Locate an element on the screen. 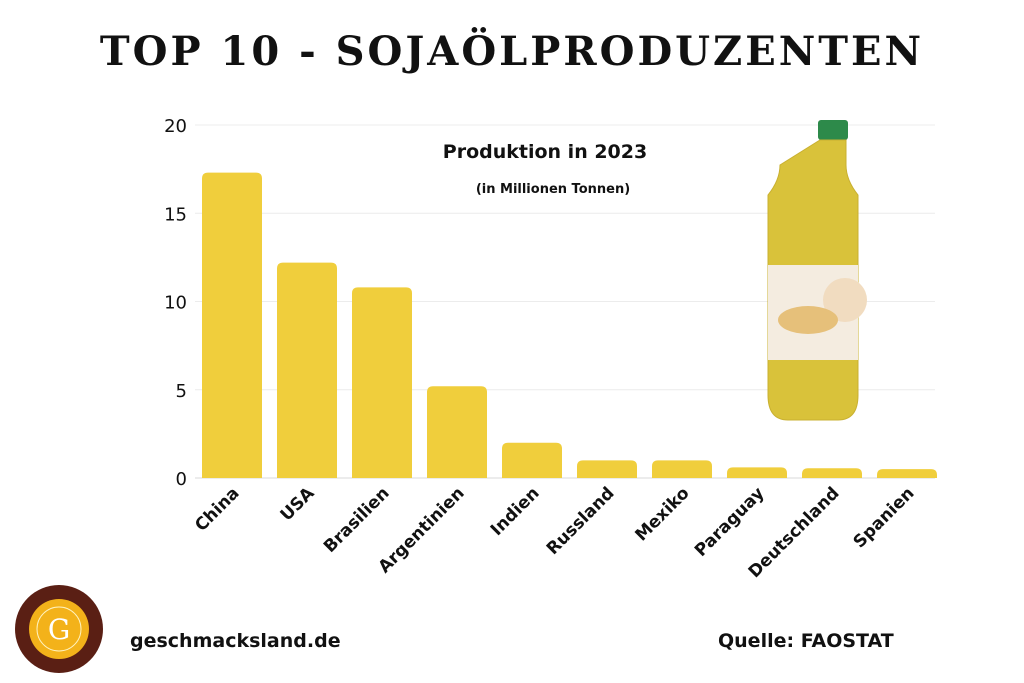 This screenshot has width=1024, height=683. chart-subtitle: Produktion in 2023 is located at coordinates (545, 152).